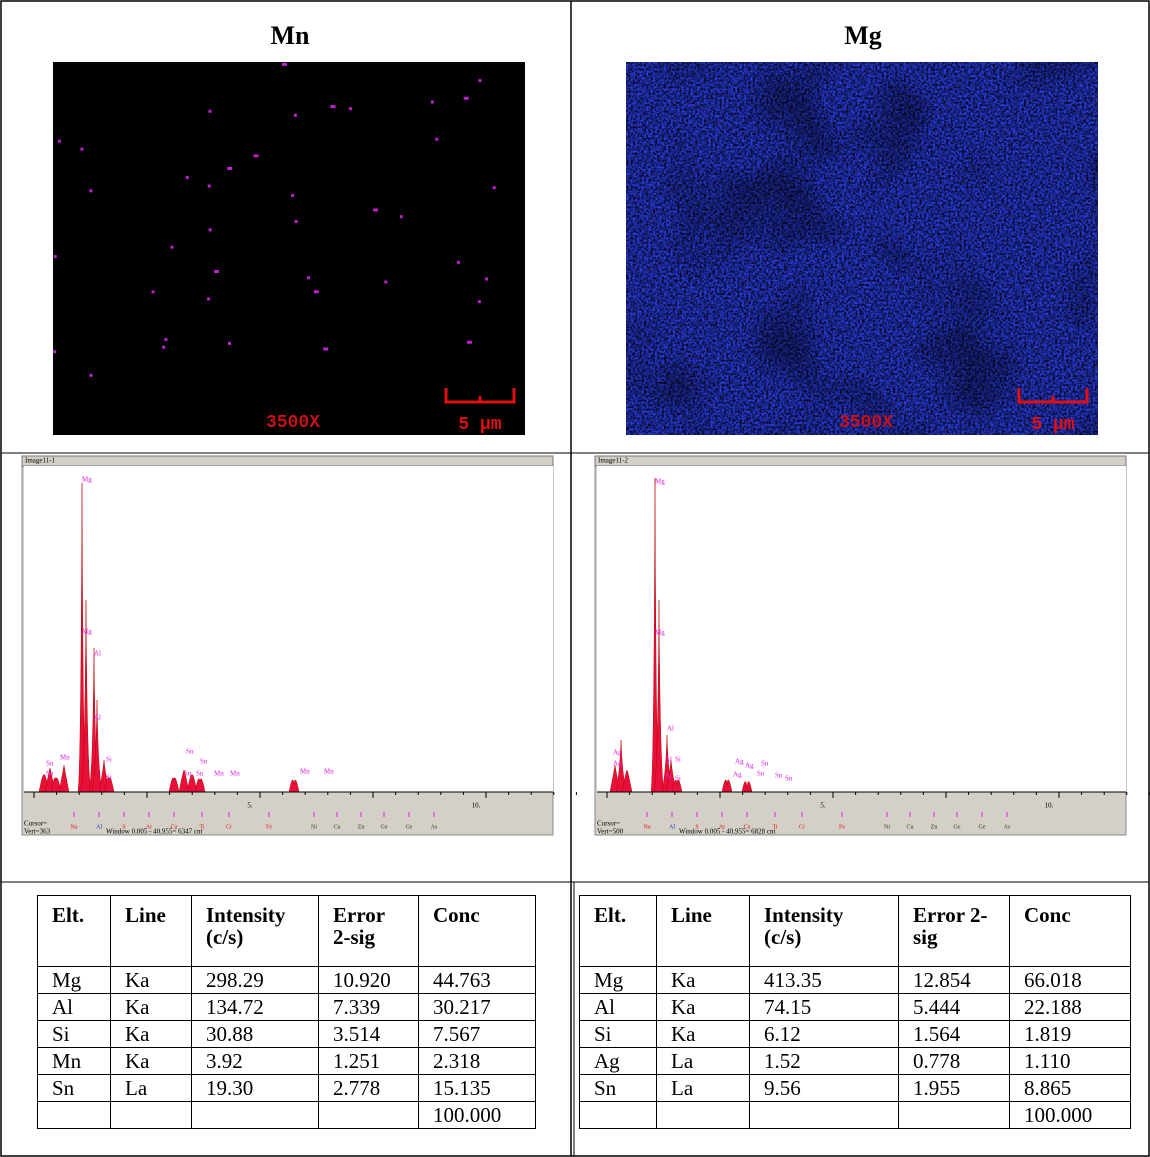 The height and width of the screenshot is (1157, 1150). Describe the element at coordinates (480, 396) in the screenshot. I see `scale-bar` at that location.